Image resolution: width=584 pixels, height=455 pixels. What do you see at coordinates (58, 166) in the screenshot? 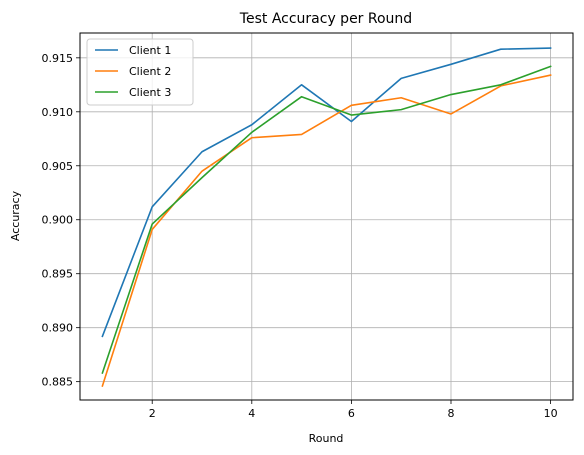
I see `y-tick-label: 0.905` at bounding box center [58, 166].